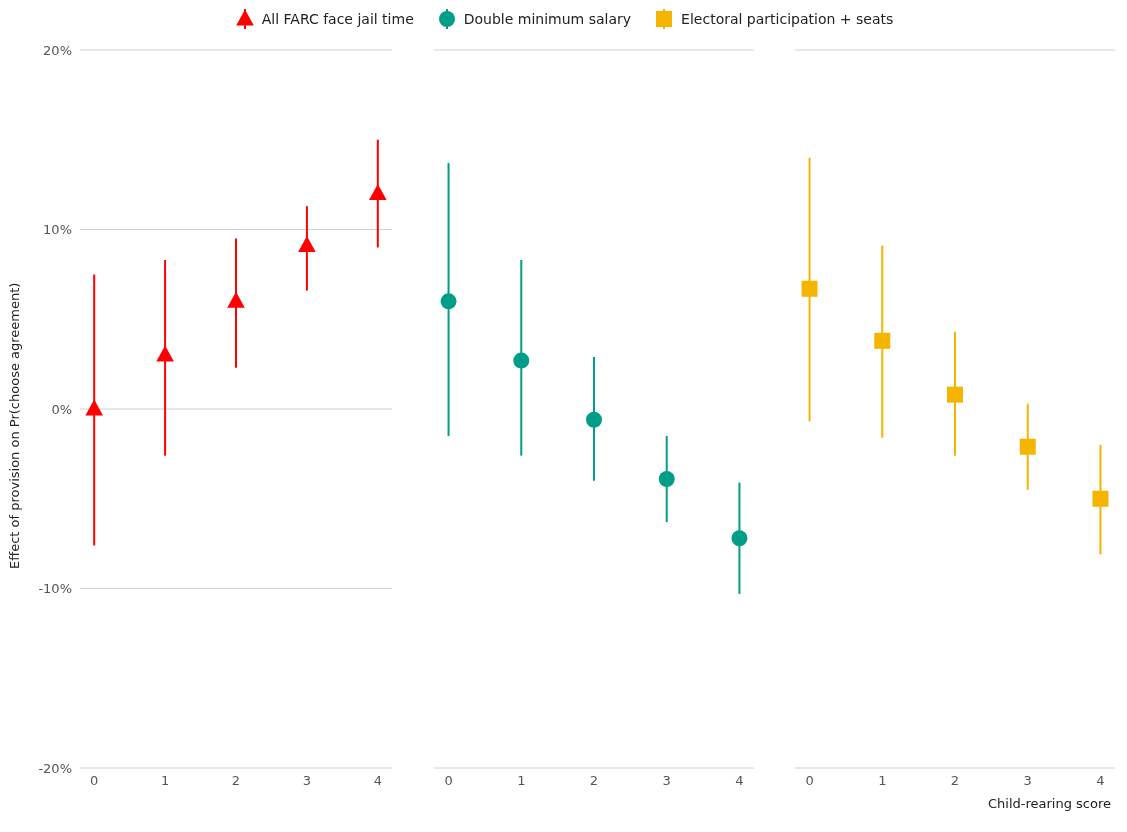 The height and width of the screenshot is (832, 1127). Describe the element at coordinates (1049, 803) in the screenshot. I see `x-axis-title: Child-rearing score` at that location.